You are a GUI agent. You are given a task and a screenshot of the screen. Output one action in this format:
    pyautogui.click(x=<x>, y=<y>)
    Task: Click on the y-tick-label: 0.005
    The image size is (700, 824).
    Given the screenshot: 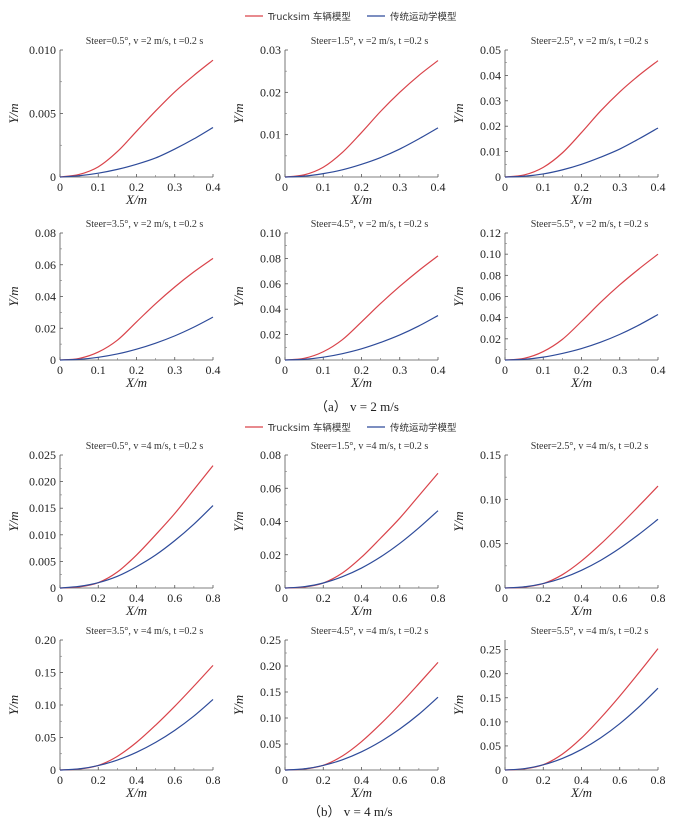 What is the action you would take?
    pyautogui.click(x=42, y=561)
    